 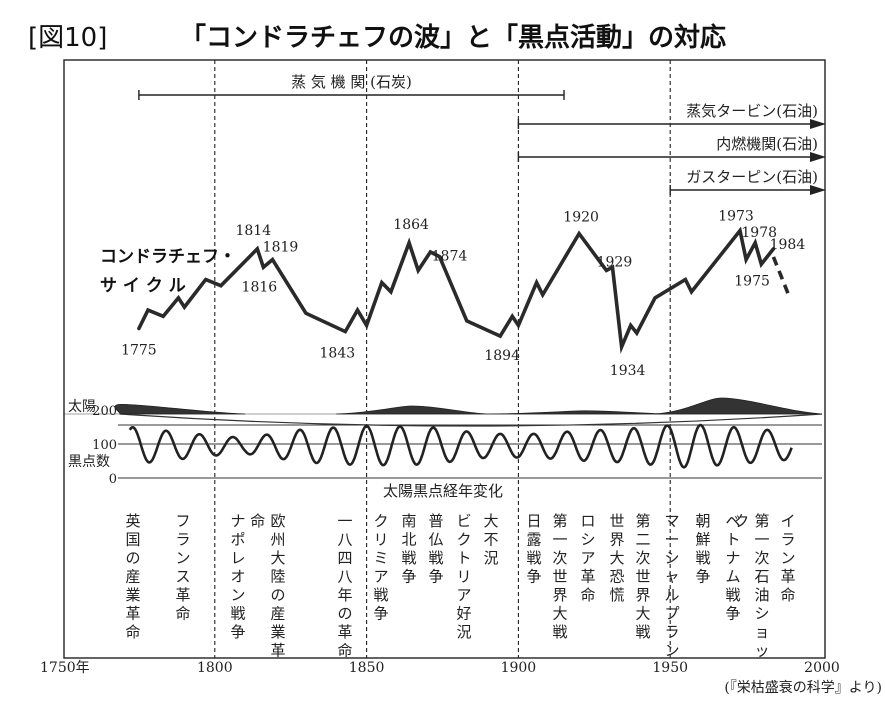 What do you see at coordinates (344, 651) in the screenshot?
I see `event-char-4-7: 命` at bounding box center [344, 651].